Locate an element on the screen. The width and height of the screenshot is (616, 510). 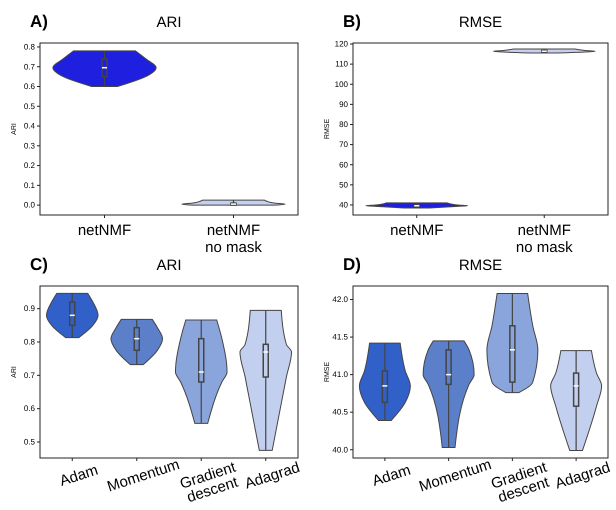
y-tick-label: 60 is located at coordinates (344, 165).